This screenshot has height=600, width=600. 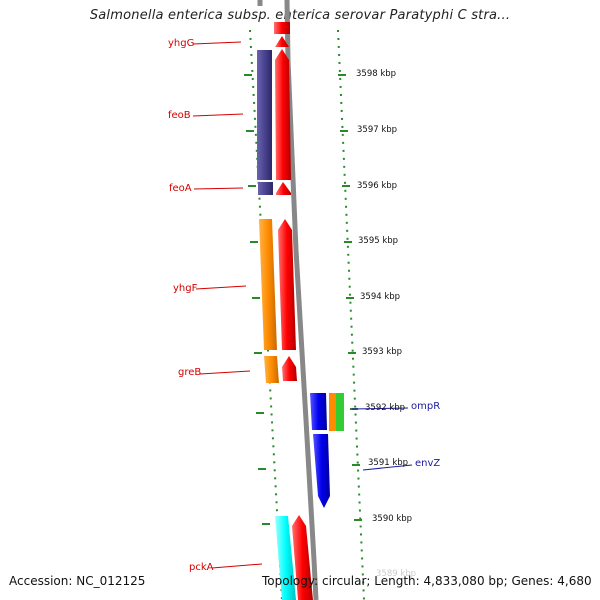 I want to click on gene-label-yhgG: yhgG, so click(x=181, y=43).